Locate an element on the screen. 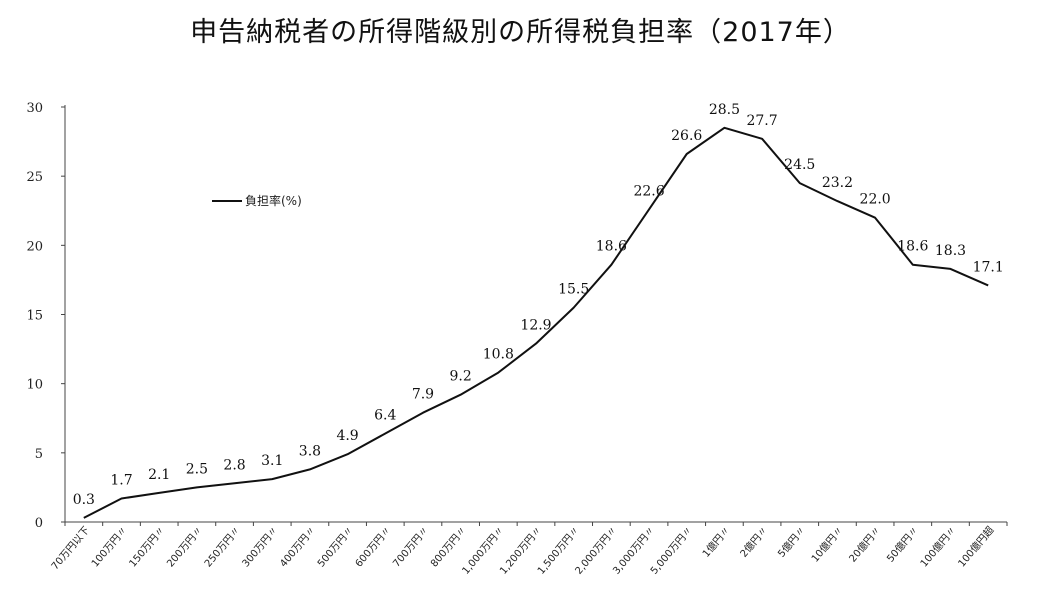 This screenshot has height=602, width=1041. y-tick-label: 25 is located at coordinates (34, 177).